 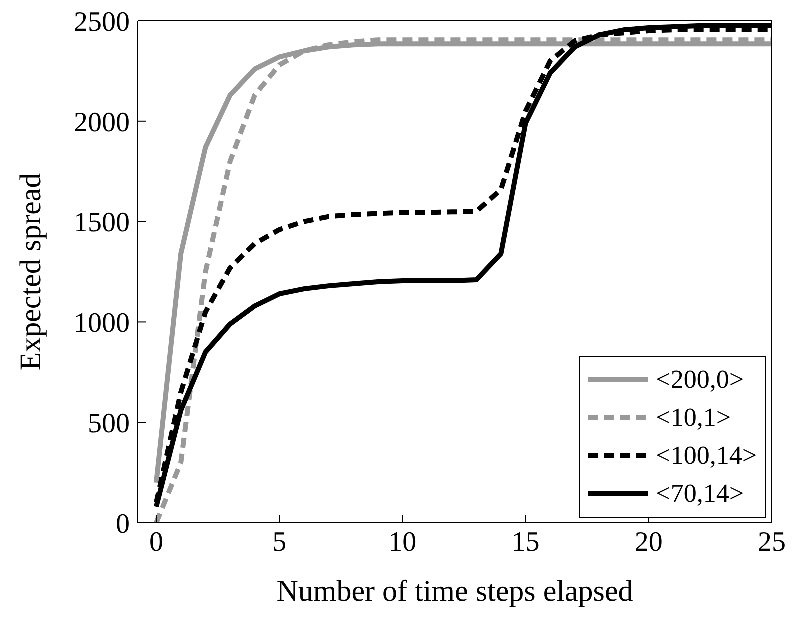 What do you see at coordinates (693, 418) in the screenshot?
I see `legend-label: <10,1>` at bounding box center [693, 418].